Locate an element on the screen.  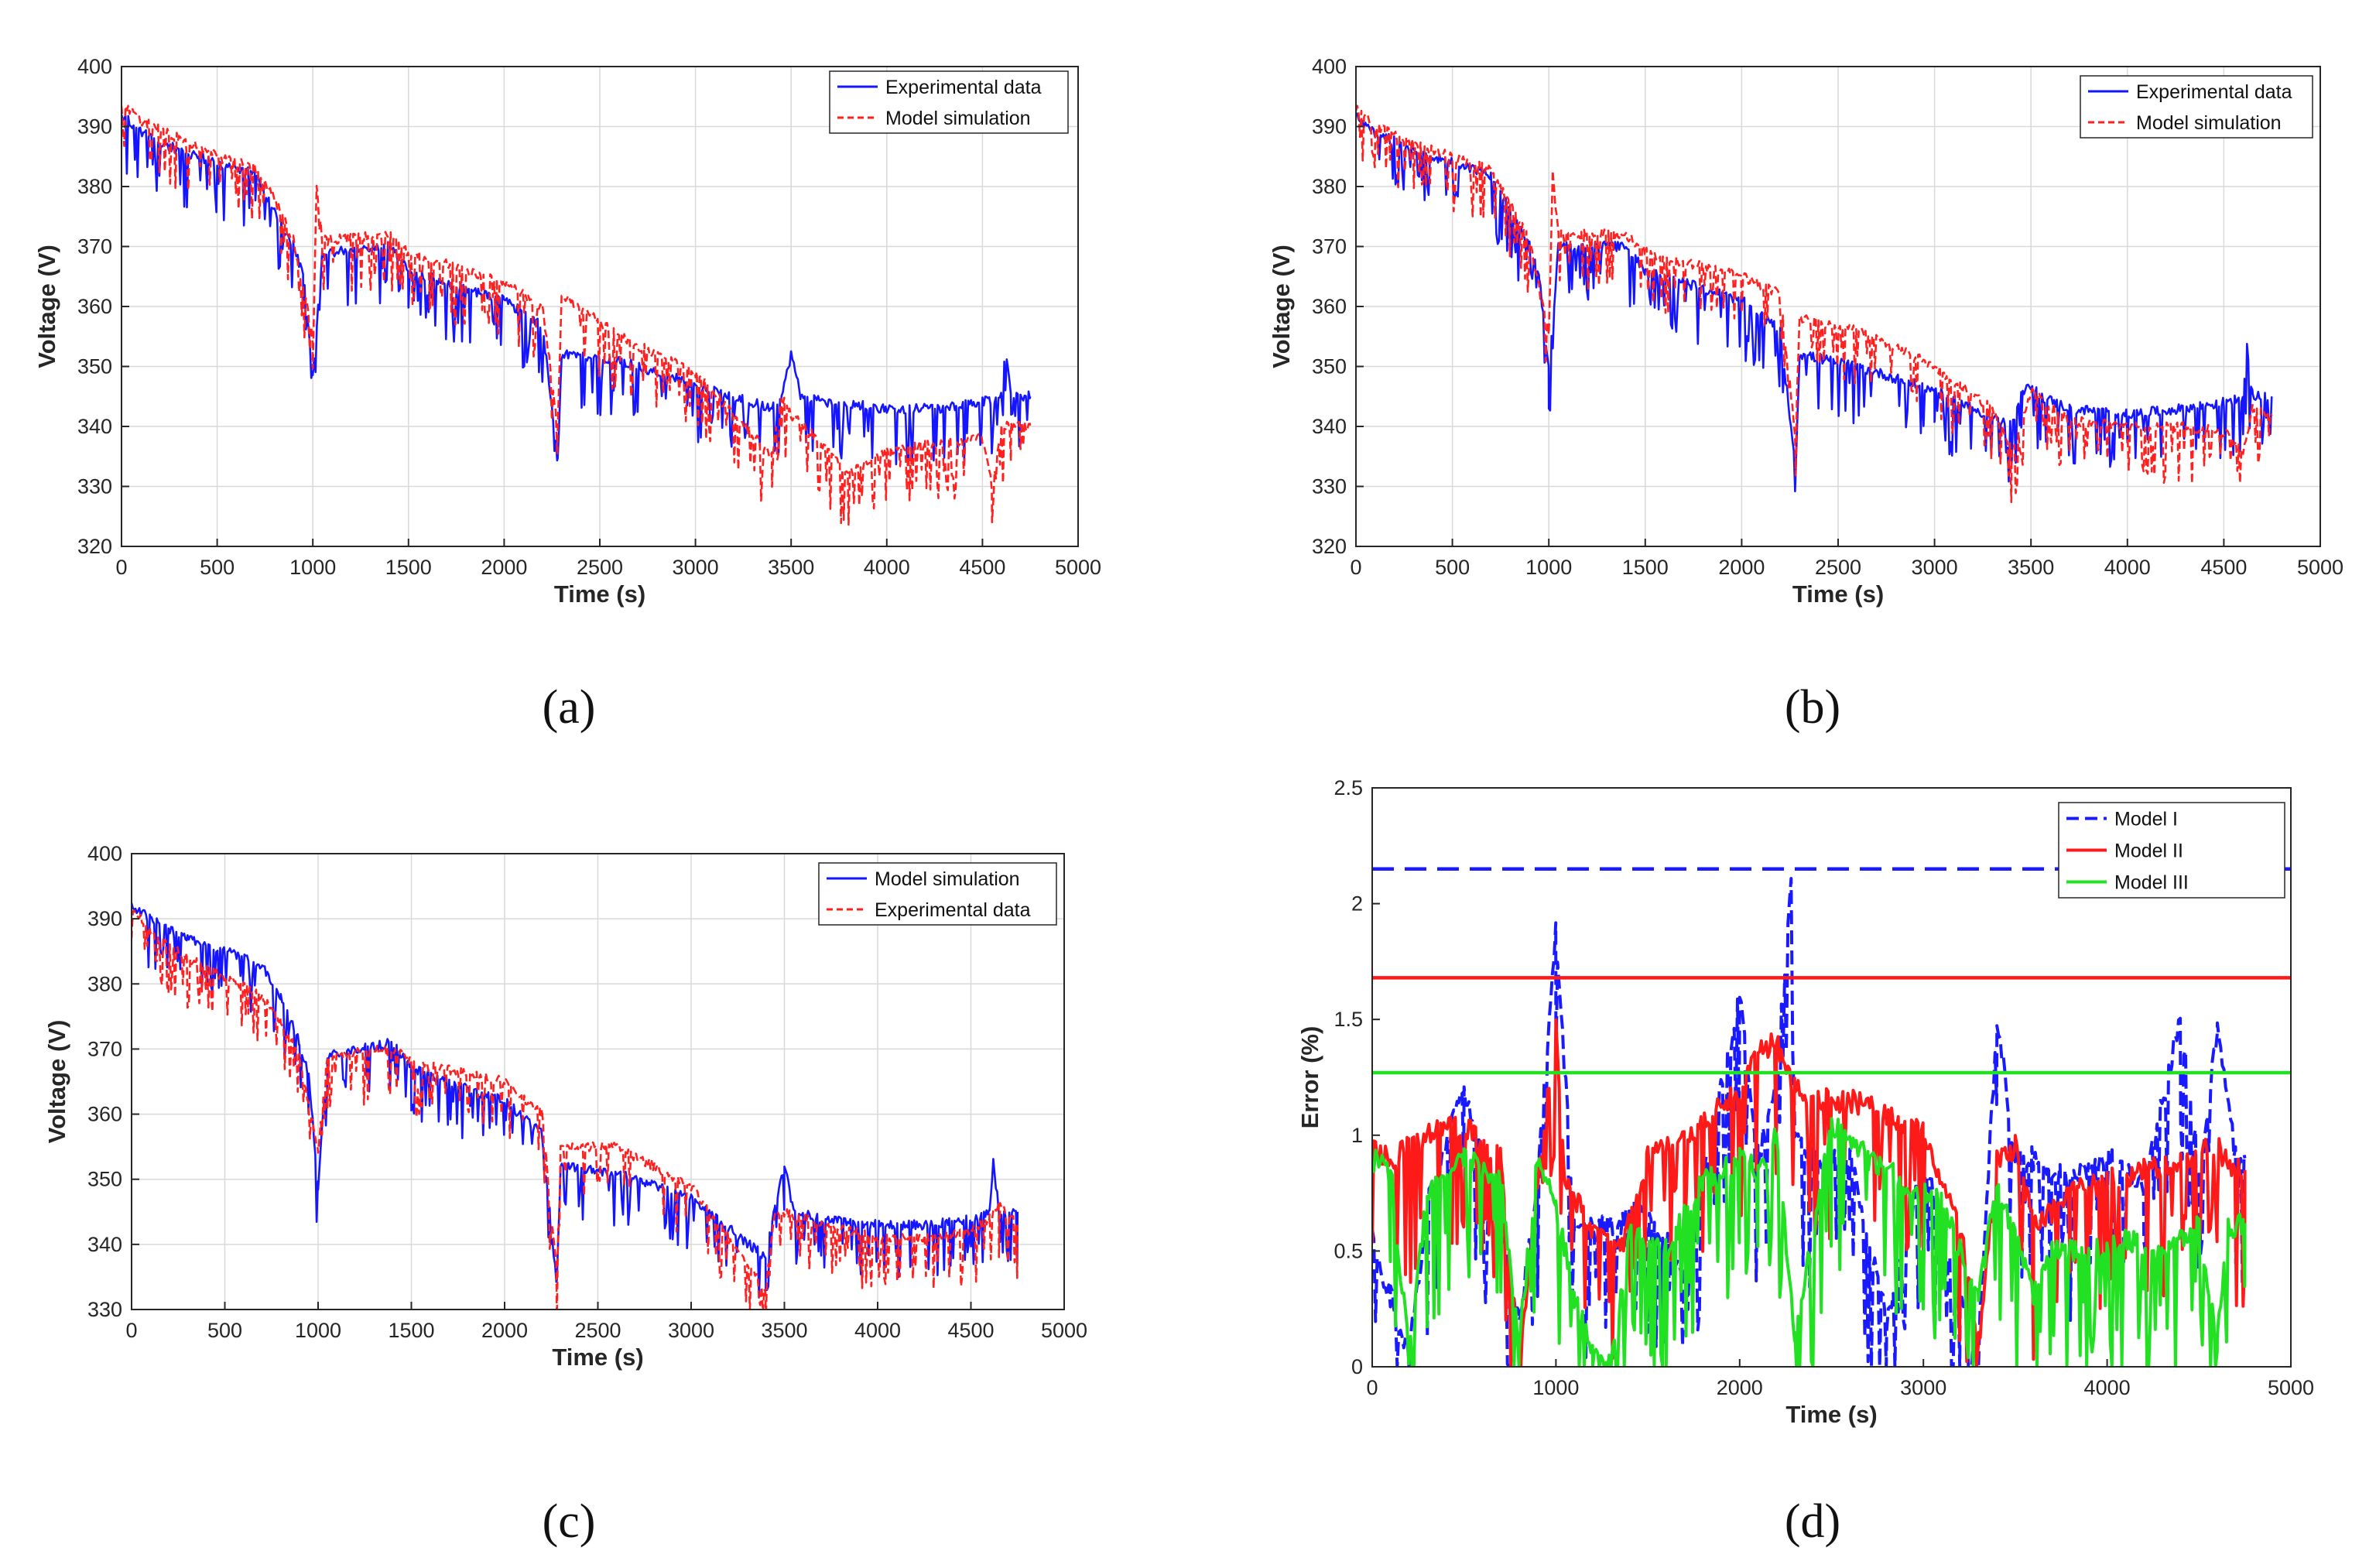
series-line-model-i is located at coordinates (1809, 1122).